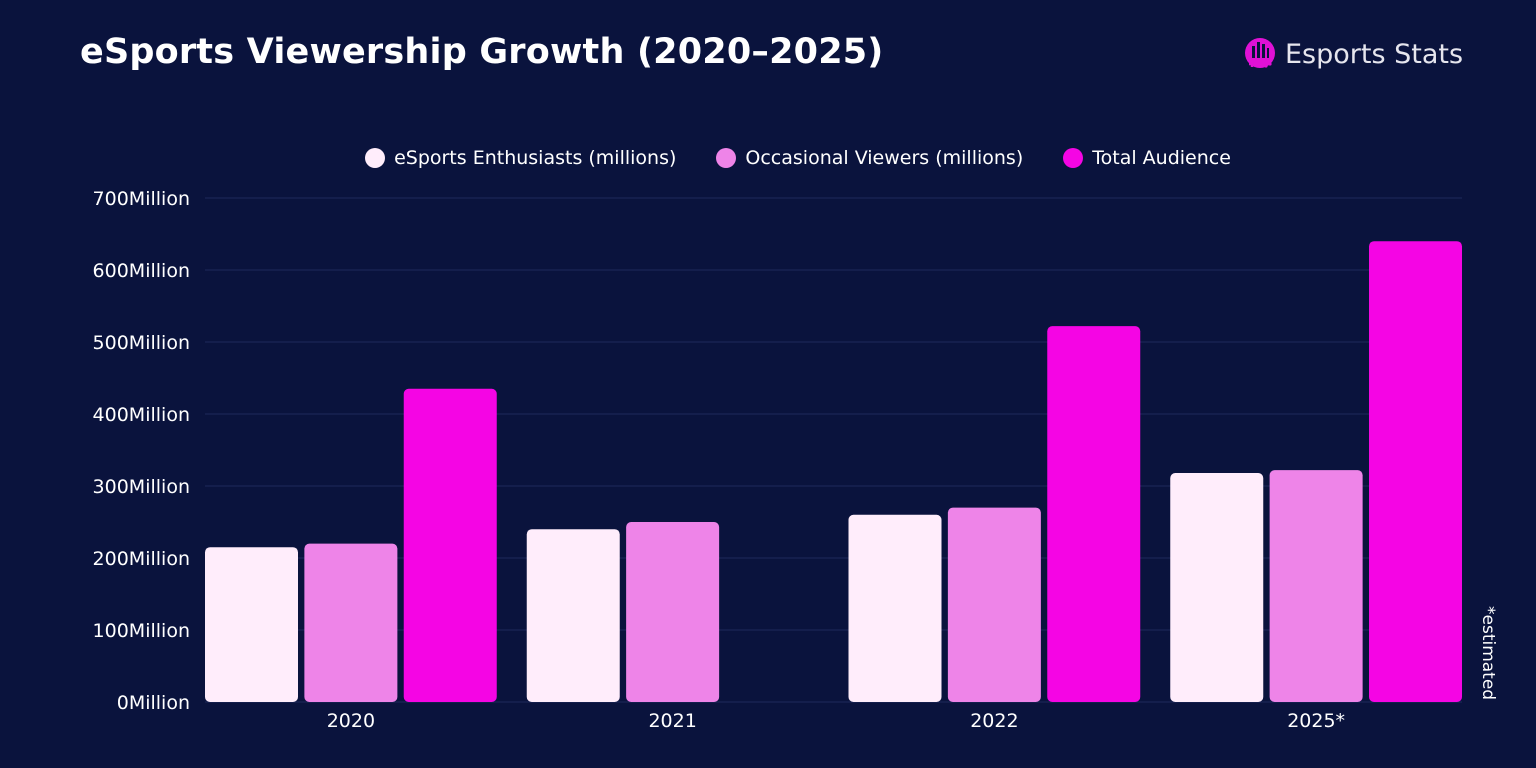  I want to click on y-tick-label: 0Million, so click(153, 703).